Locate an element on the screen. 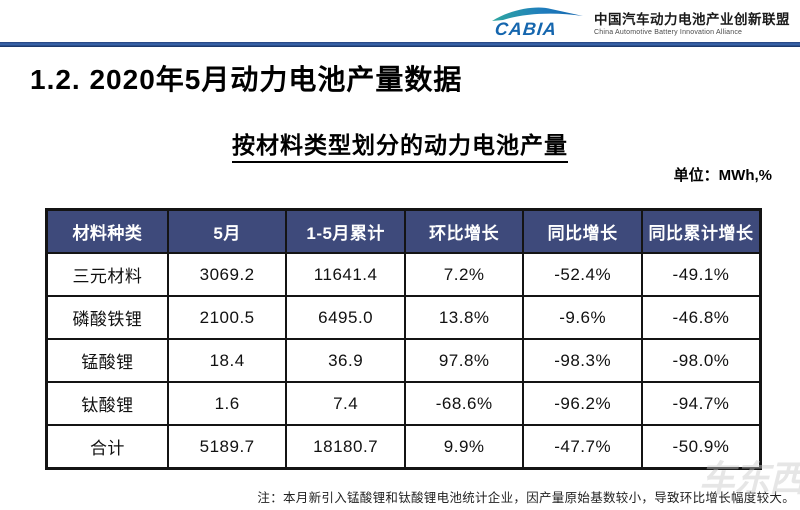 The image size is (800, 510). cell-value: -47.7% is located at coordinates (582, 447).